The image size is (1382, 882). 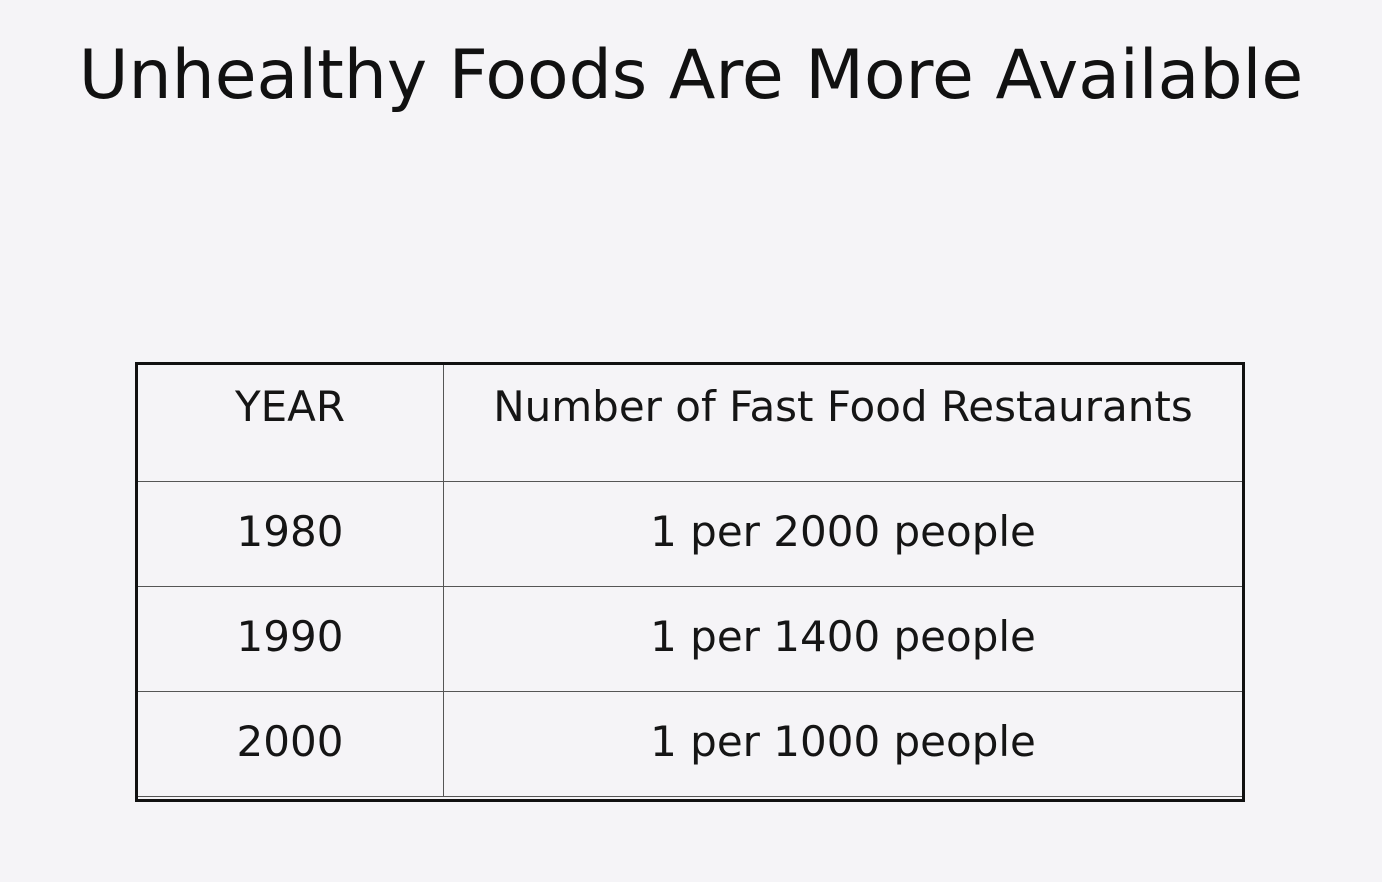 What do you see at coordinates (290, 534) in the screenshot?
I see `cell-year: 1980` at bounding box center [290, 534].